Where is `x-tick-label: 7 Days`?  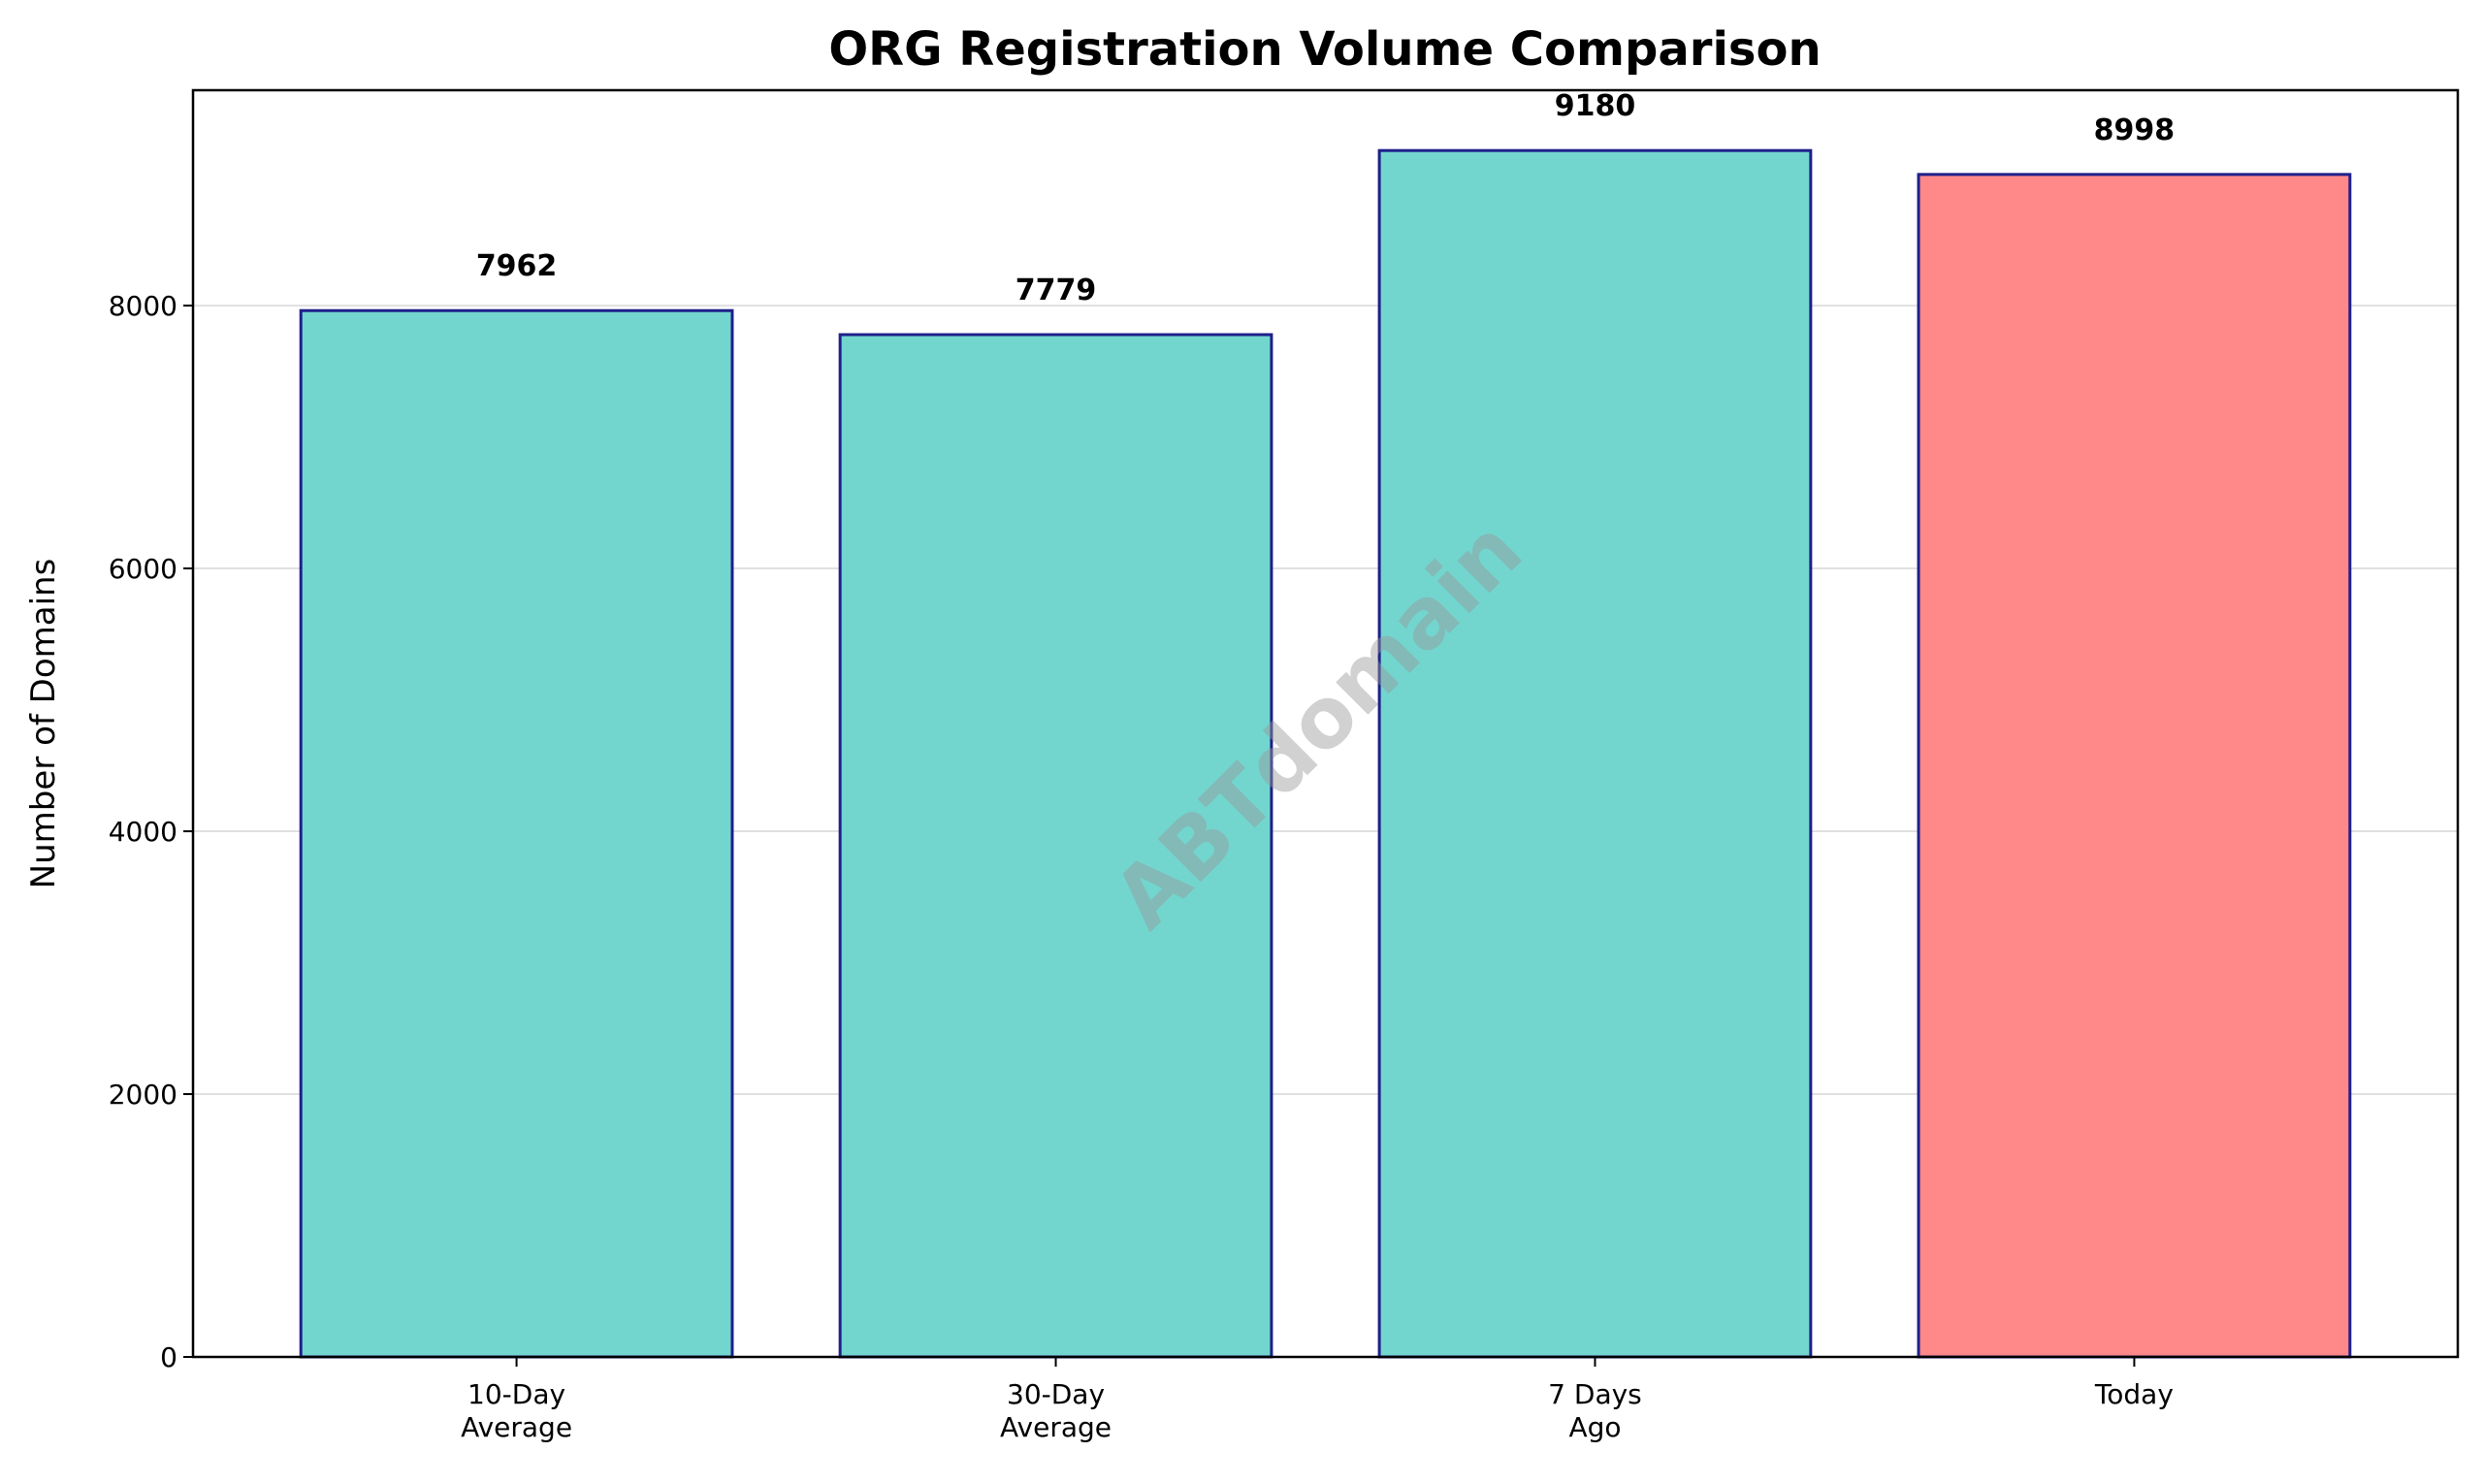 x-tick-label: 7 Days is located at coordinates (1595, 1394).